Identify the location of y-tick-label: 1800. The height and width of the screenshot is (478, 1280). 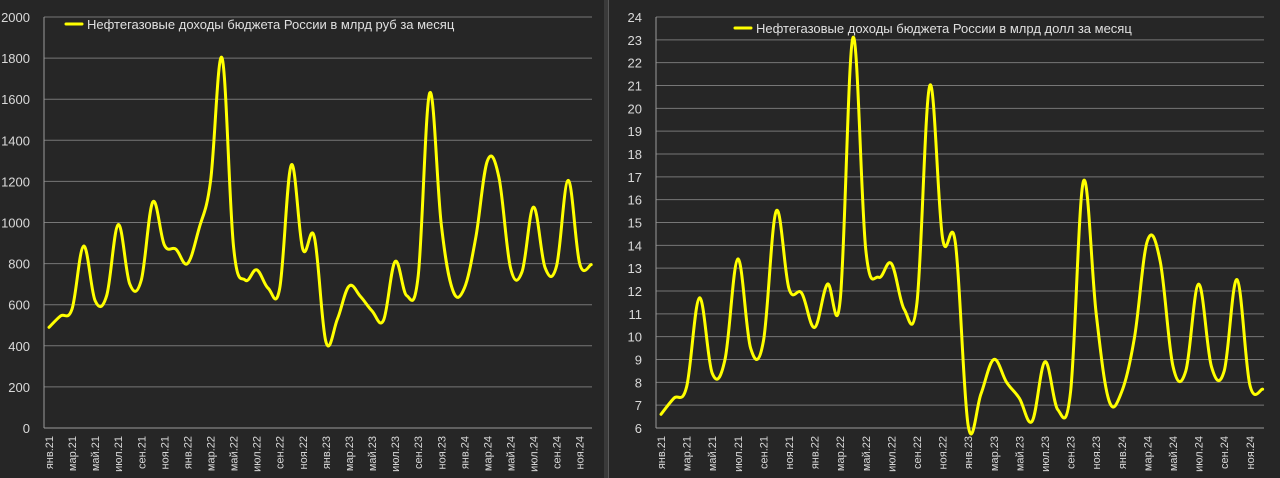
(15, 58).